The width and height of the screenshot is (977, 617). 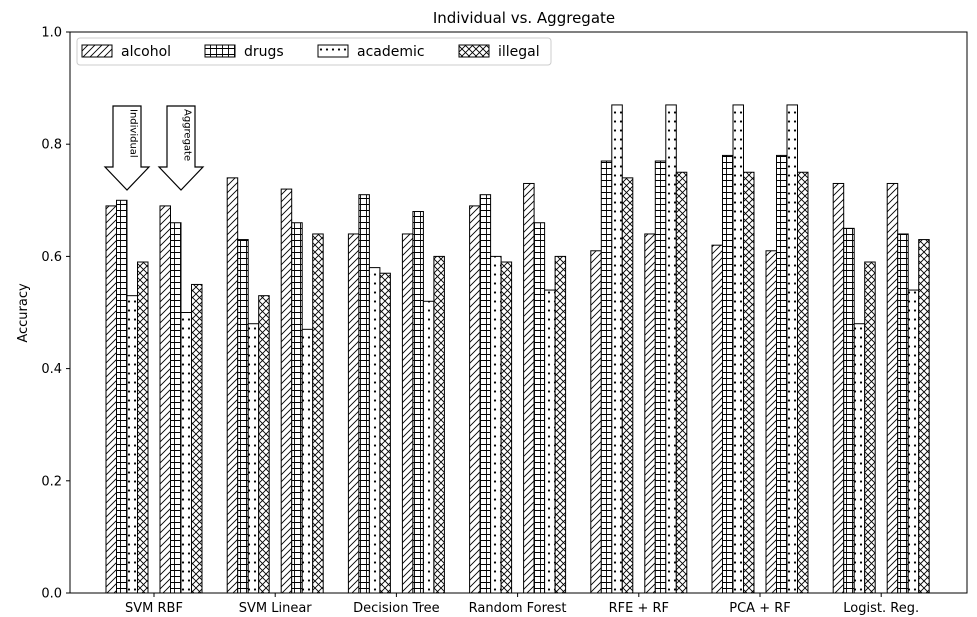 I want to click on y-axis: 0.0 0.2 0.4 0.6 0.8 1.0, so click(x=55, y=314).